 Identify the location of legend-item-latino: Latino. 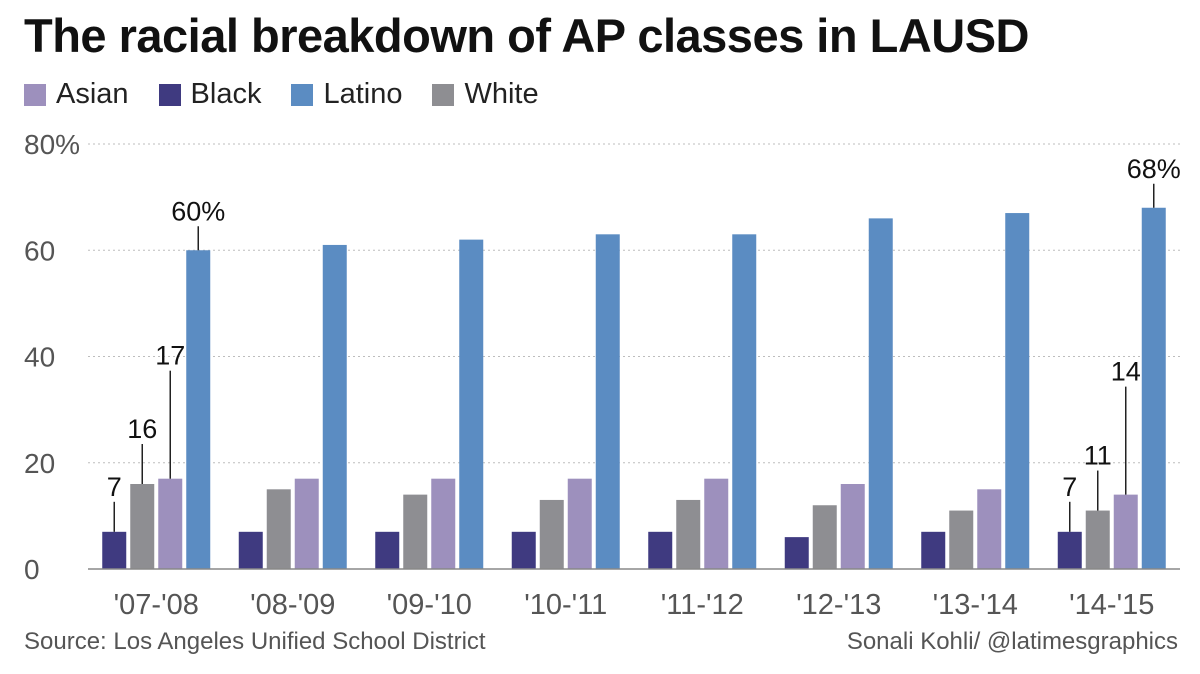
(346, 94).